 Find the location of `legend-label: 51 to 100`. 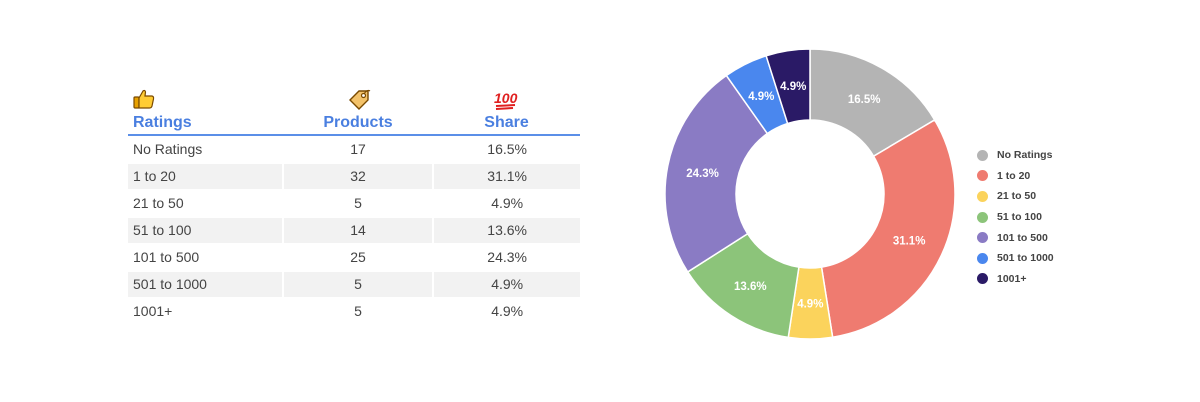

legend-label: 51 to 100 is located at coordinates (1019, 217).